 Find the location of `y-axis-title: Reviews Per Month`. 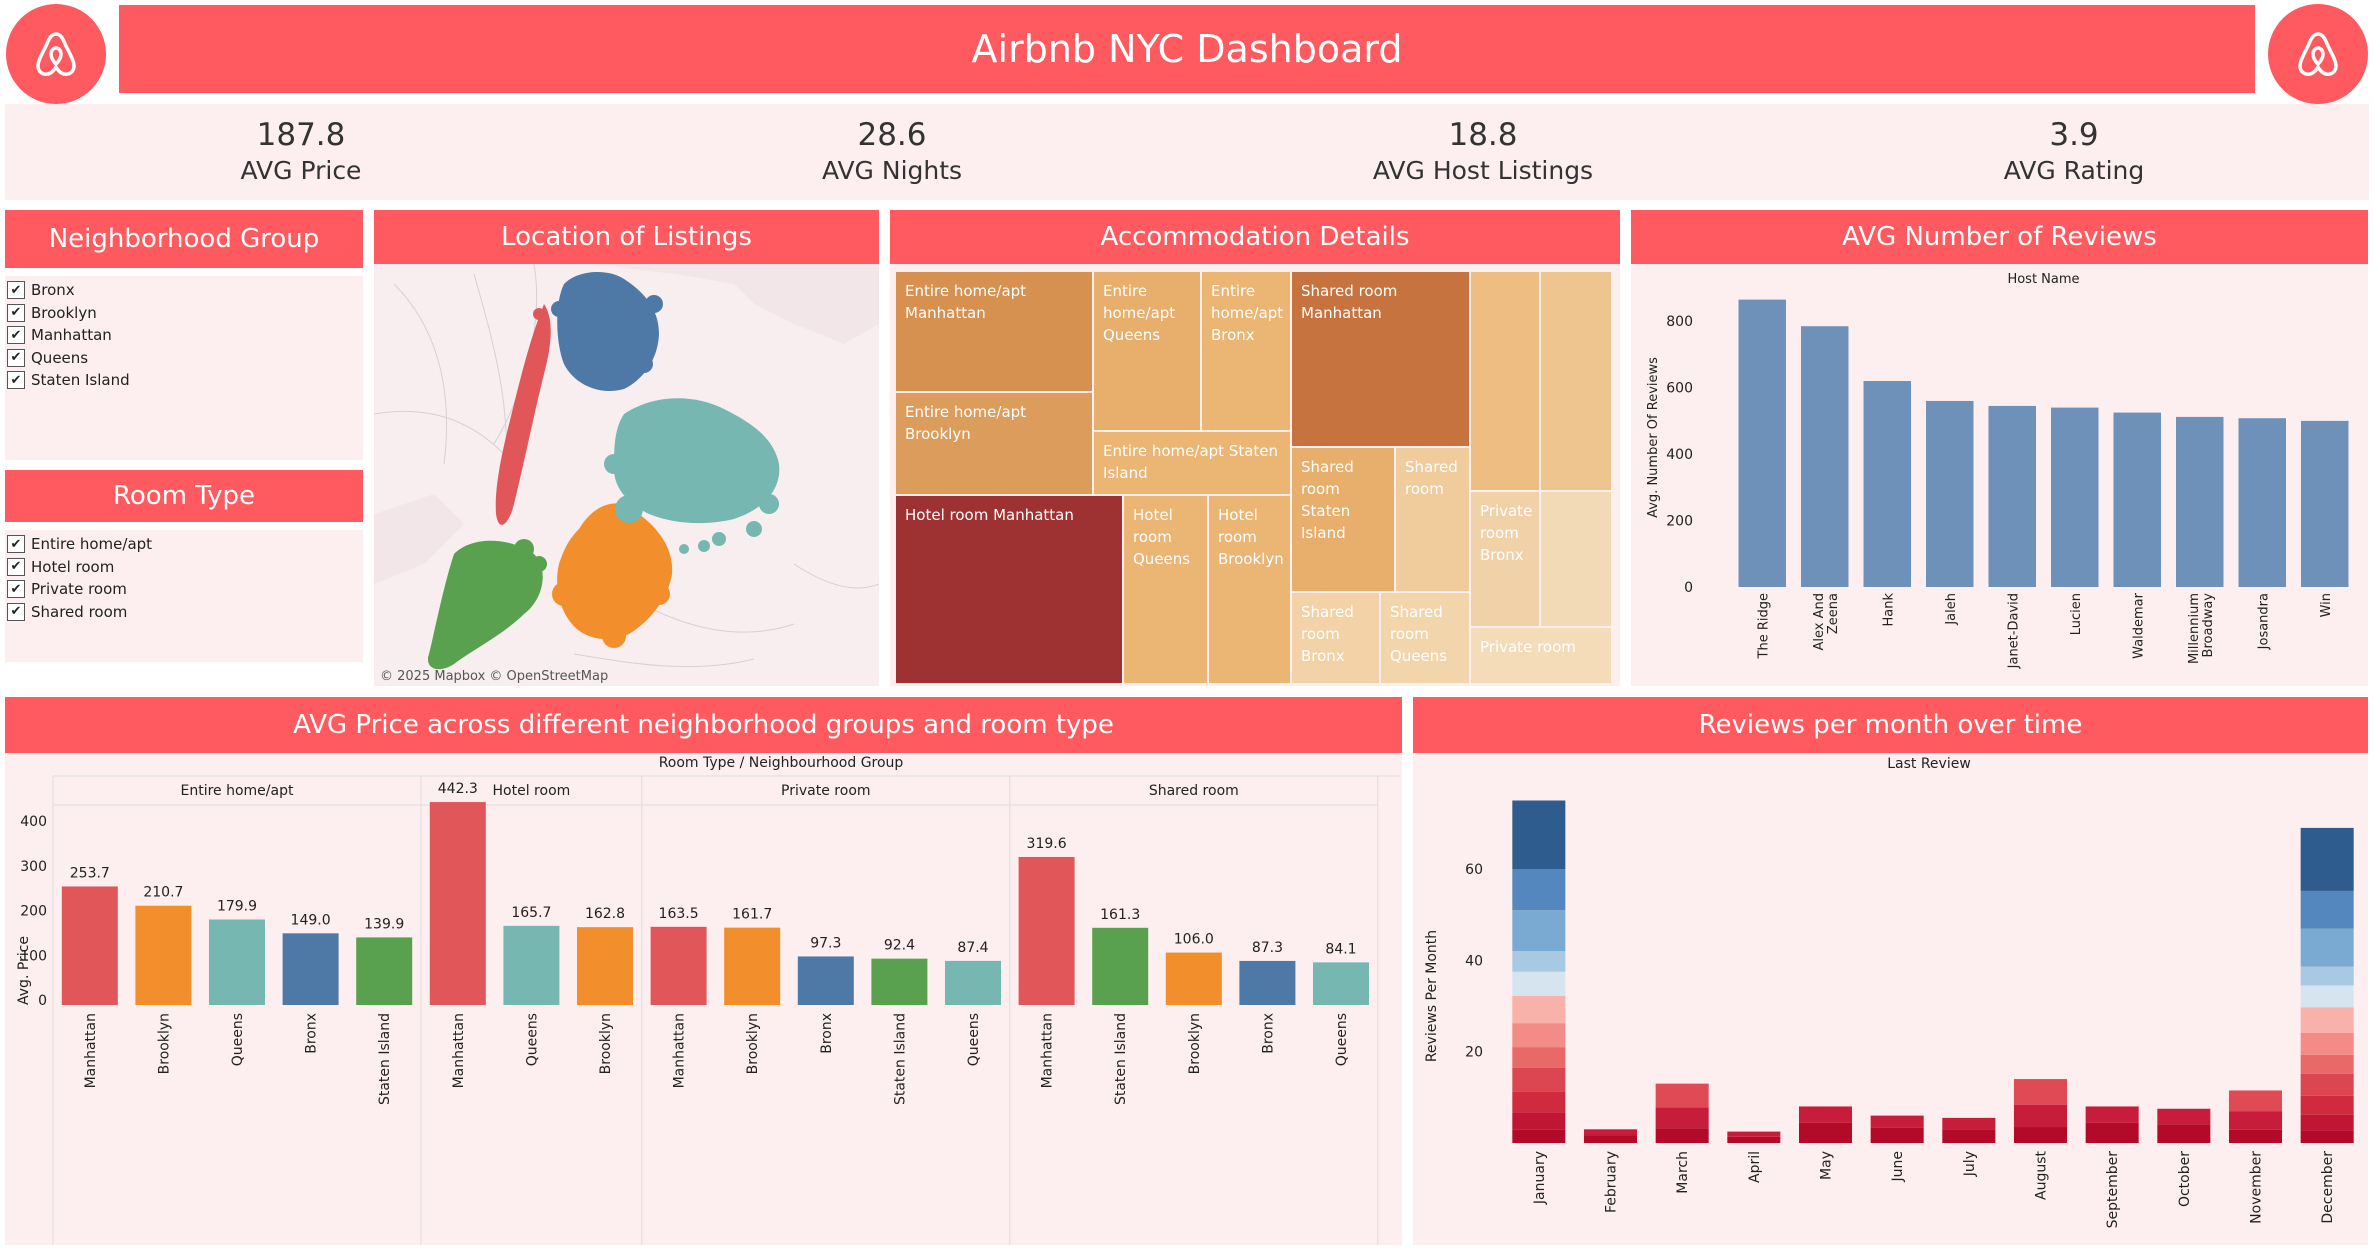

y-axis-title: Reviews Per Month is located at coordinates (1432, 996).